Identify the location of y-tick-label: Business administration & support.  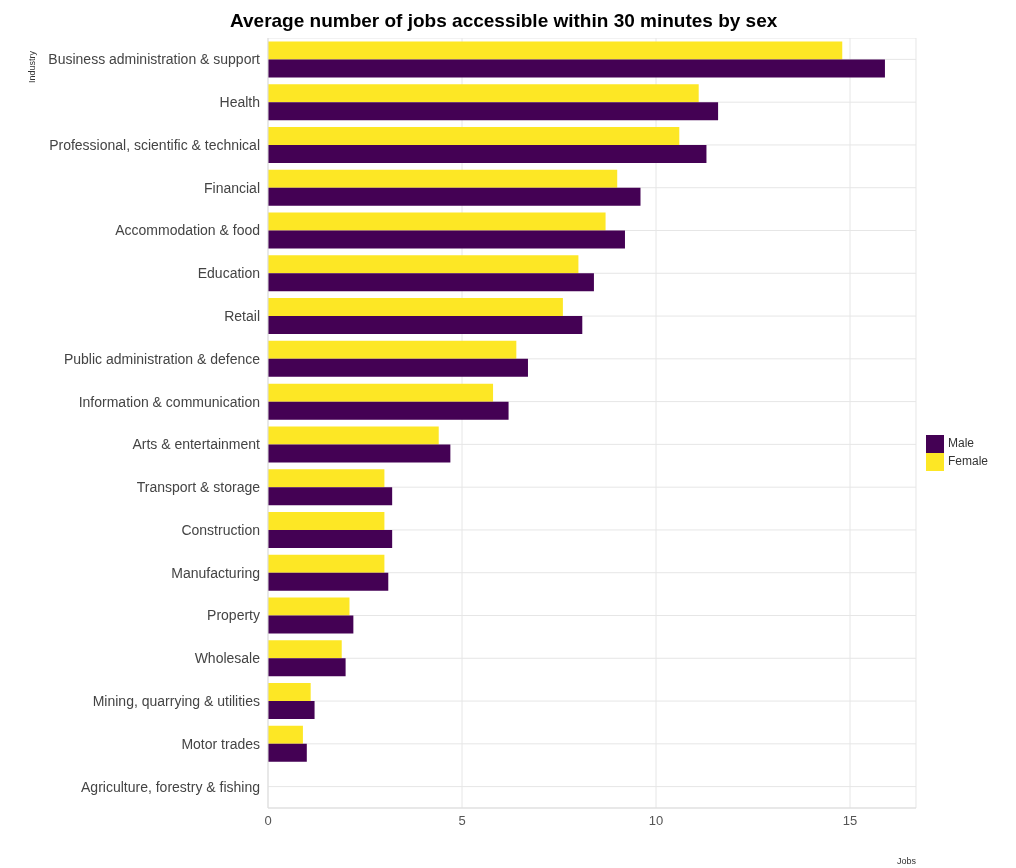
(154, 59).